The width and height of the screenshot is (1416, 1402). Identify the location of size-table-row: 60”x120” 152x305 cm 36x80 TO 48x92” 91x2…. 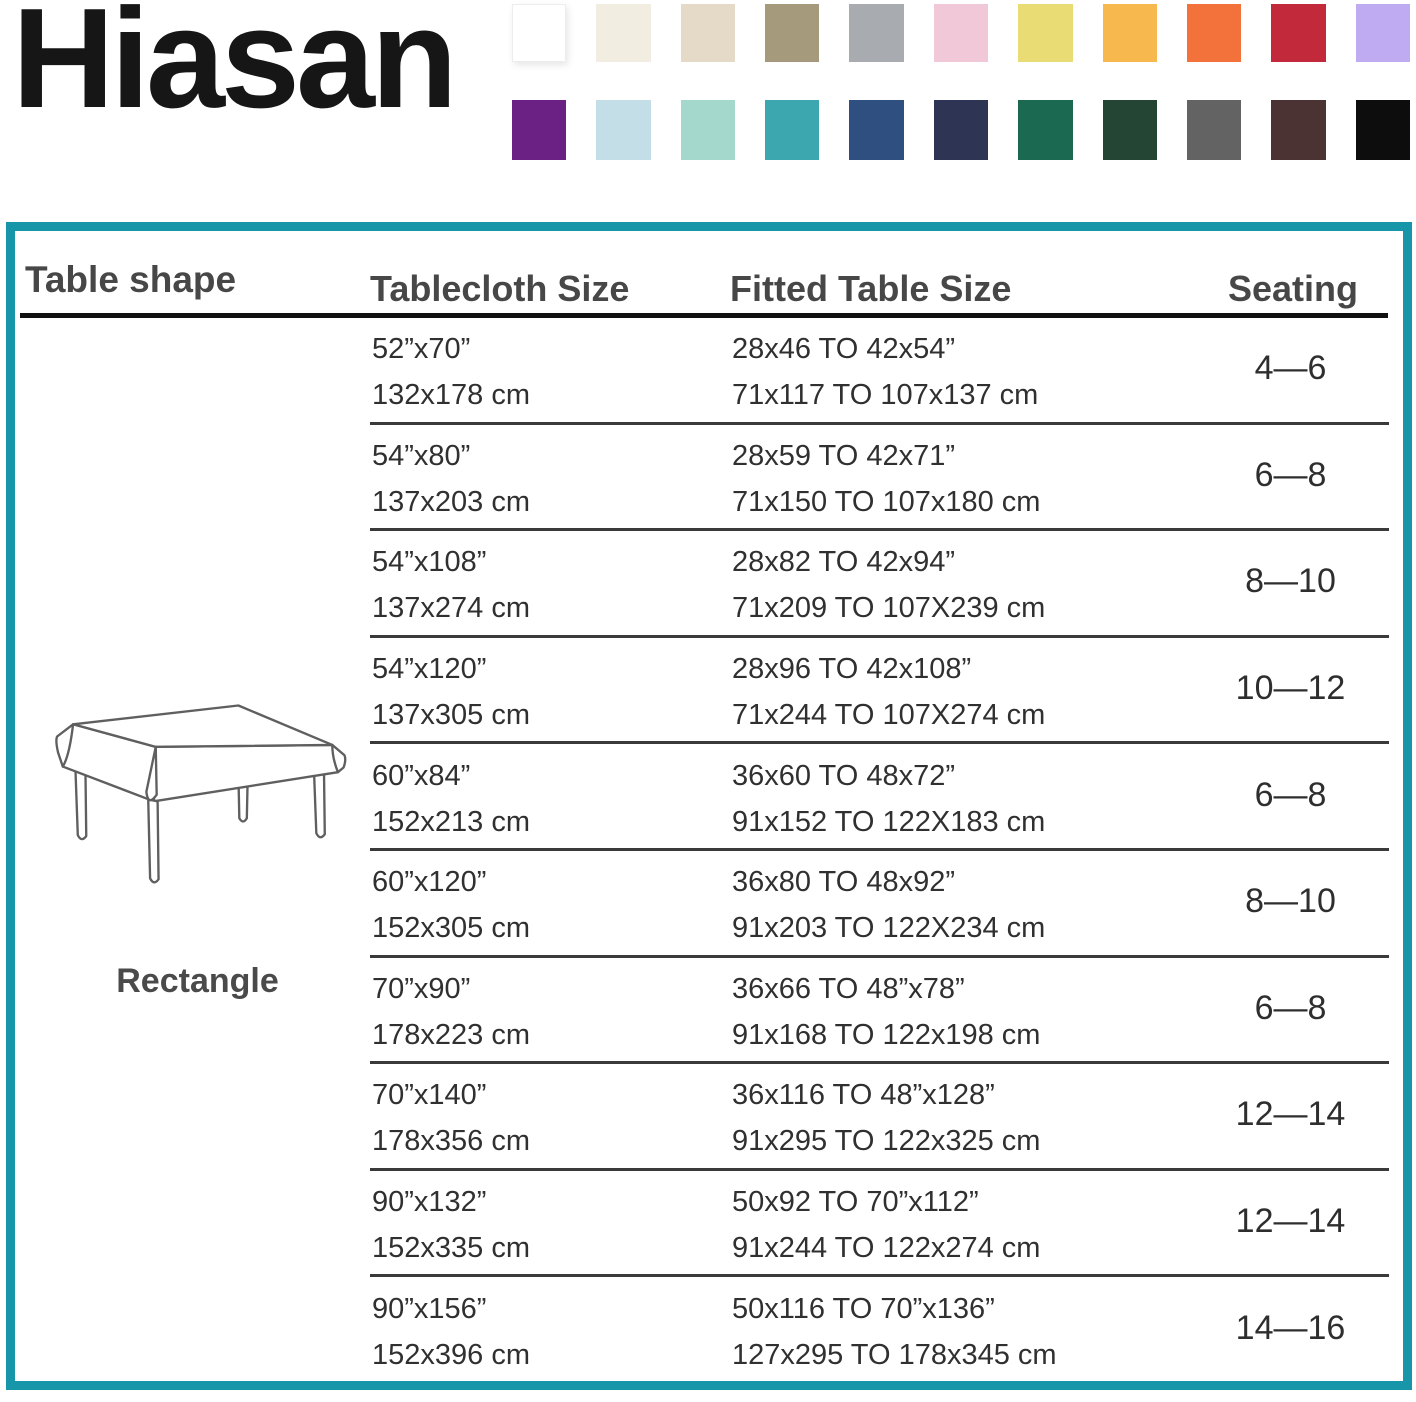
(879, 904).